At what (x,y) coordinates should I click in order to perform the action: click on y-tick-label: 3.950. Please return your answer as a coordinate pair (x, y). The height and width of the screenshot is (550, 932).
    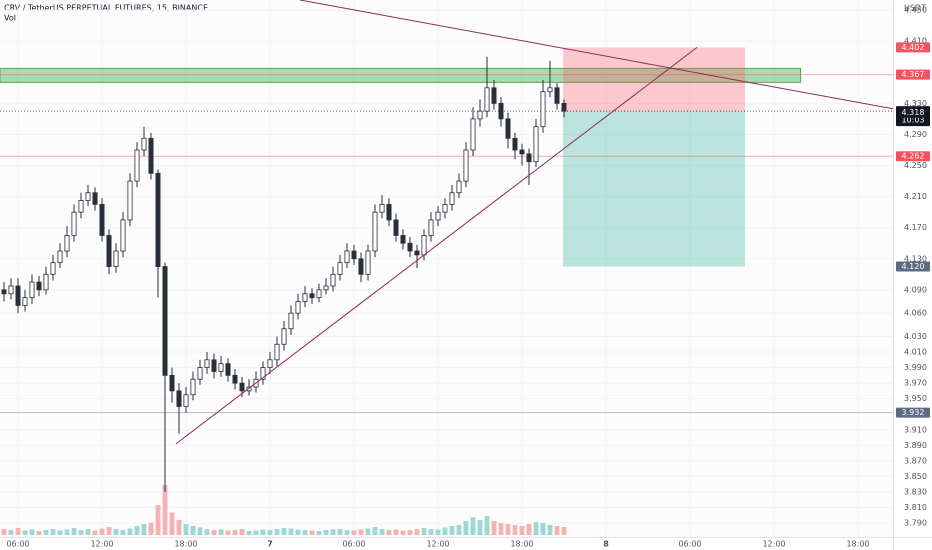
    Looking at the image, I should click on (915, 398).